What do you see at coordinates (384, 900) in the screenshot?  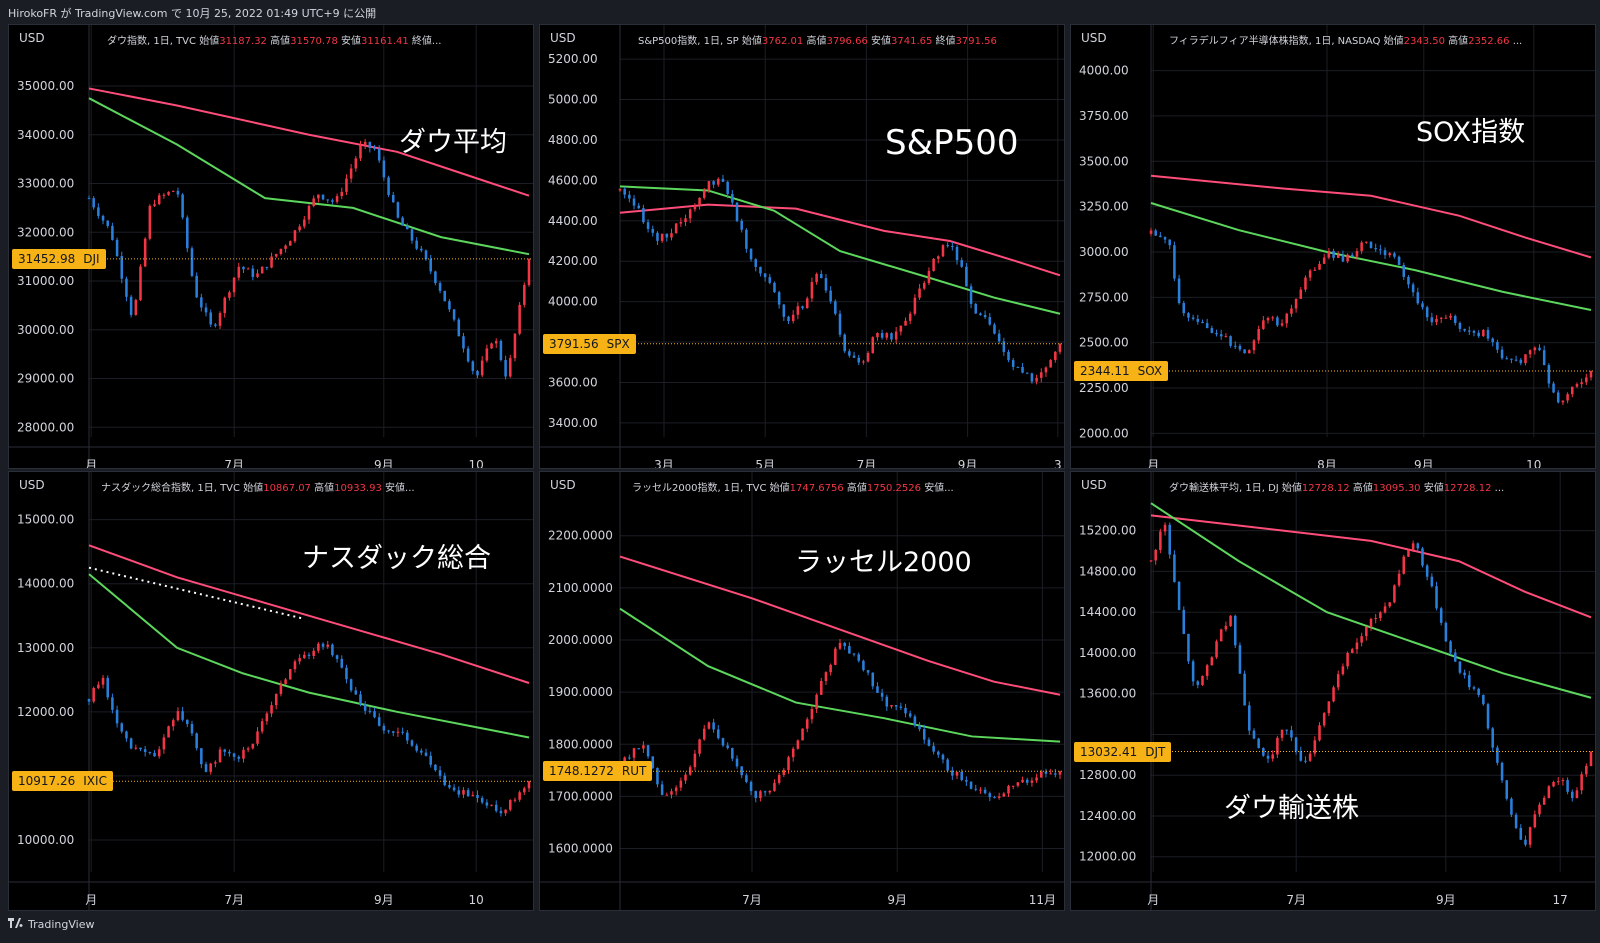 I see `x-tick-label: 9月` at bounding box center [384, 900].